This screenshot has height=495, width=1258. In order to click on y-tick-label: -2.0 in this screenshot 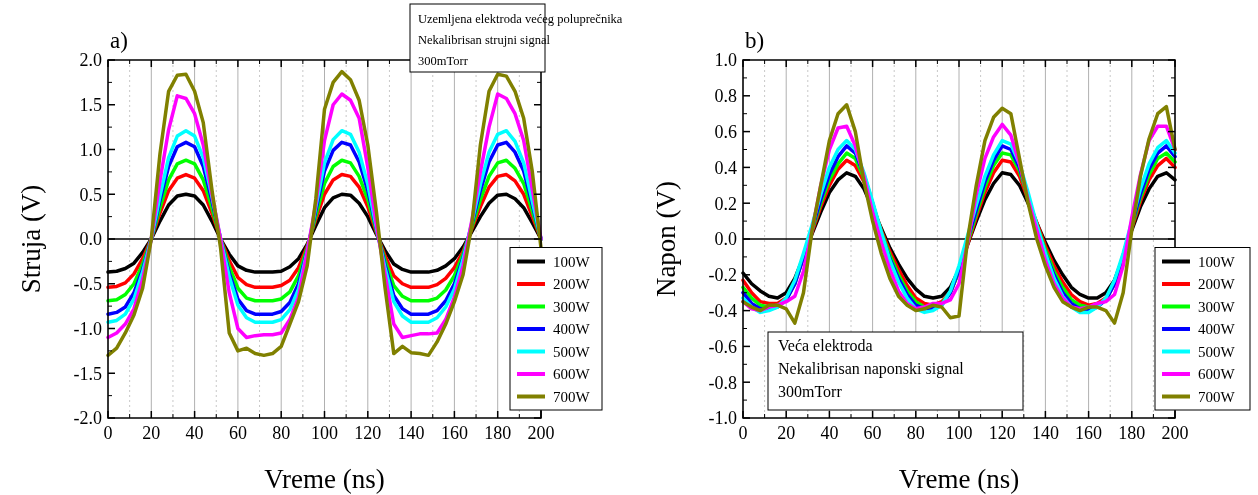, I will do `click(87, 418)`.